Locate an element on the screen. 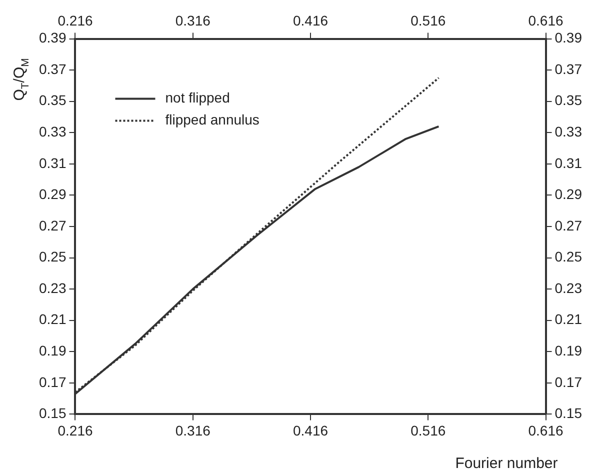 This screenshot has height=475, width=589. legend-label: not flipped is located at coordinates (197, 98).